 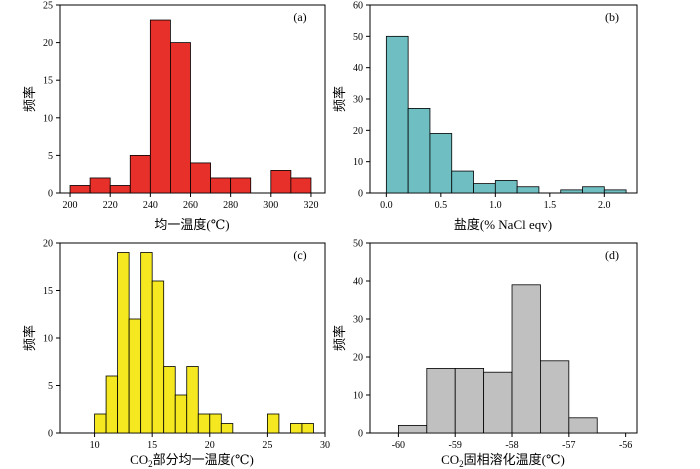 What do you see at coordinates (50, 386) in the screenshot?
I see `panel-c-y-tick-label-1: 5` at bounding box center [50, 386].